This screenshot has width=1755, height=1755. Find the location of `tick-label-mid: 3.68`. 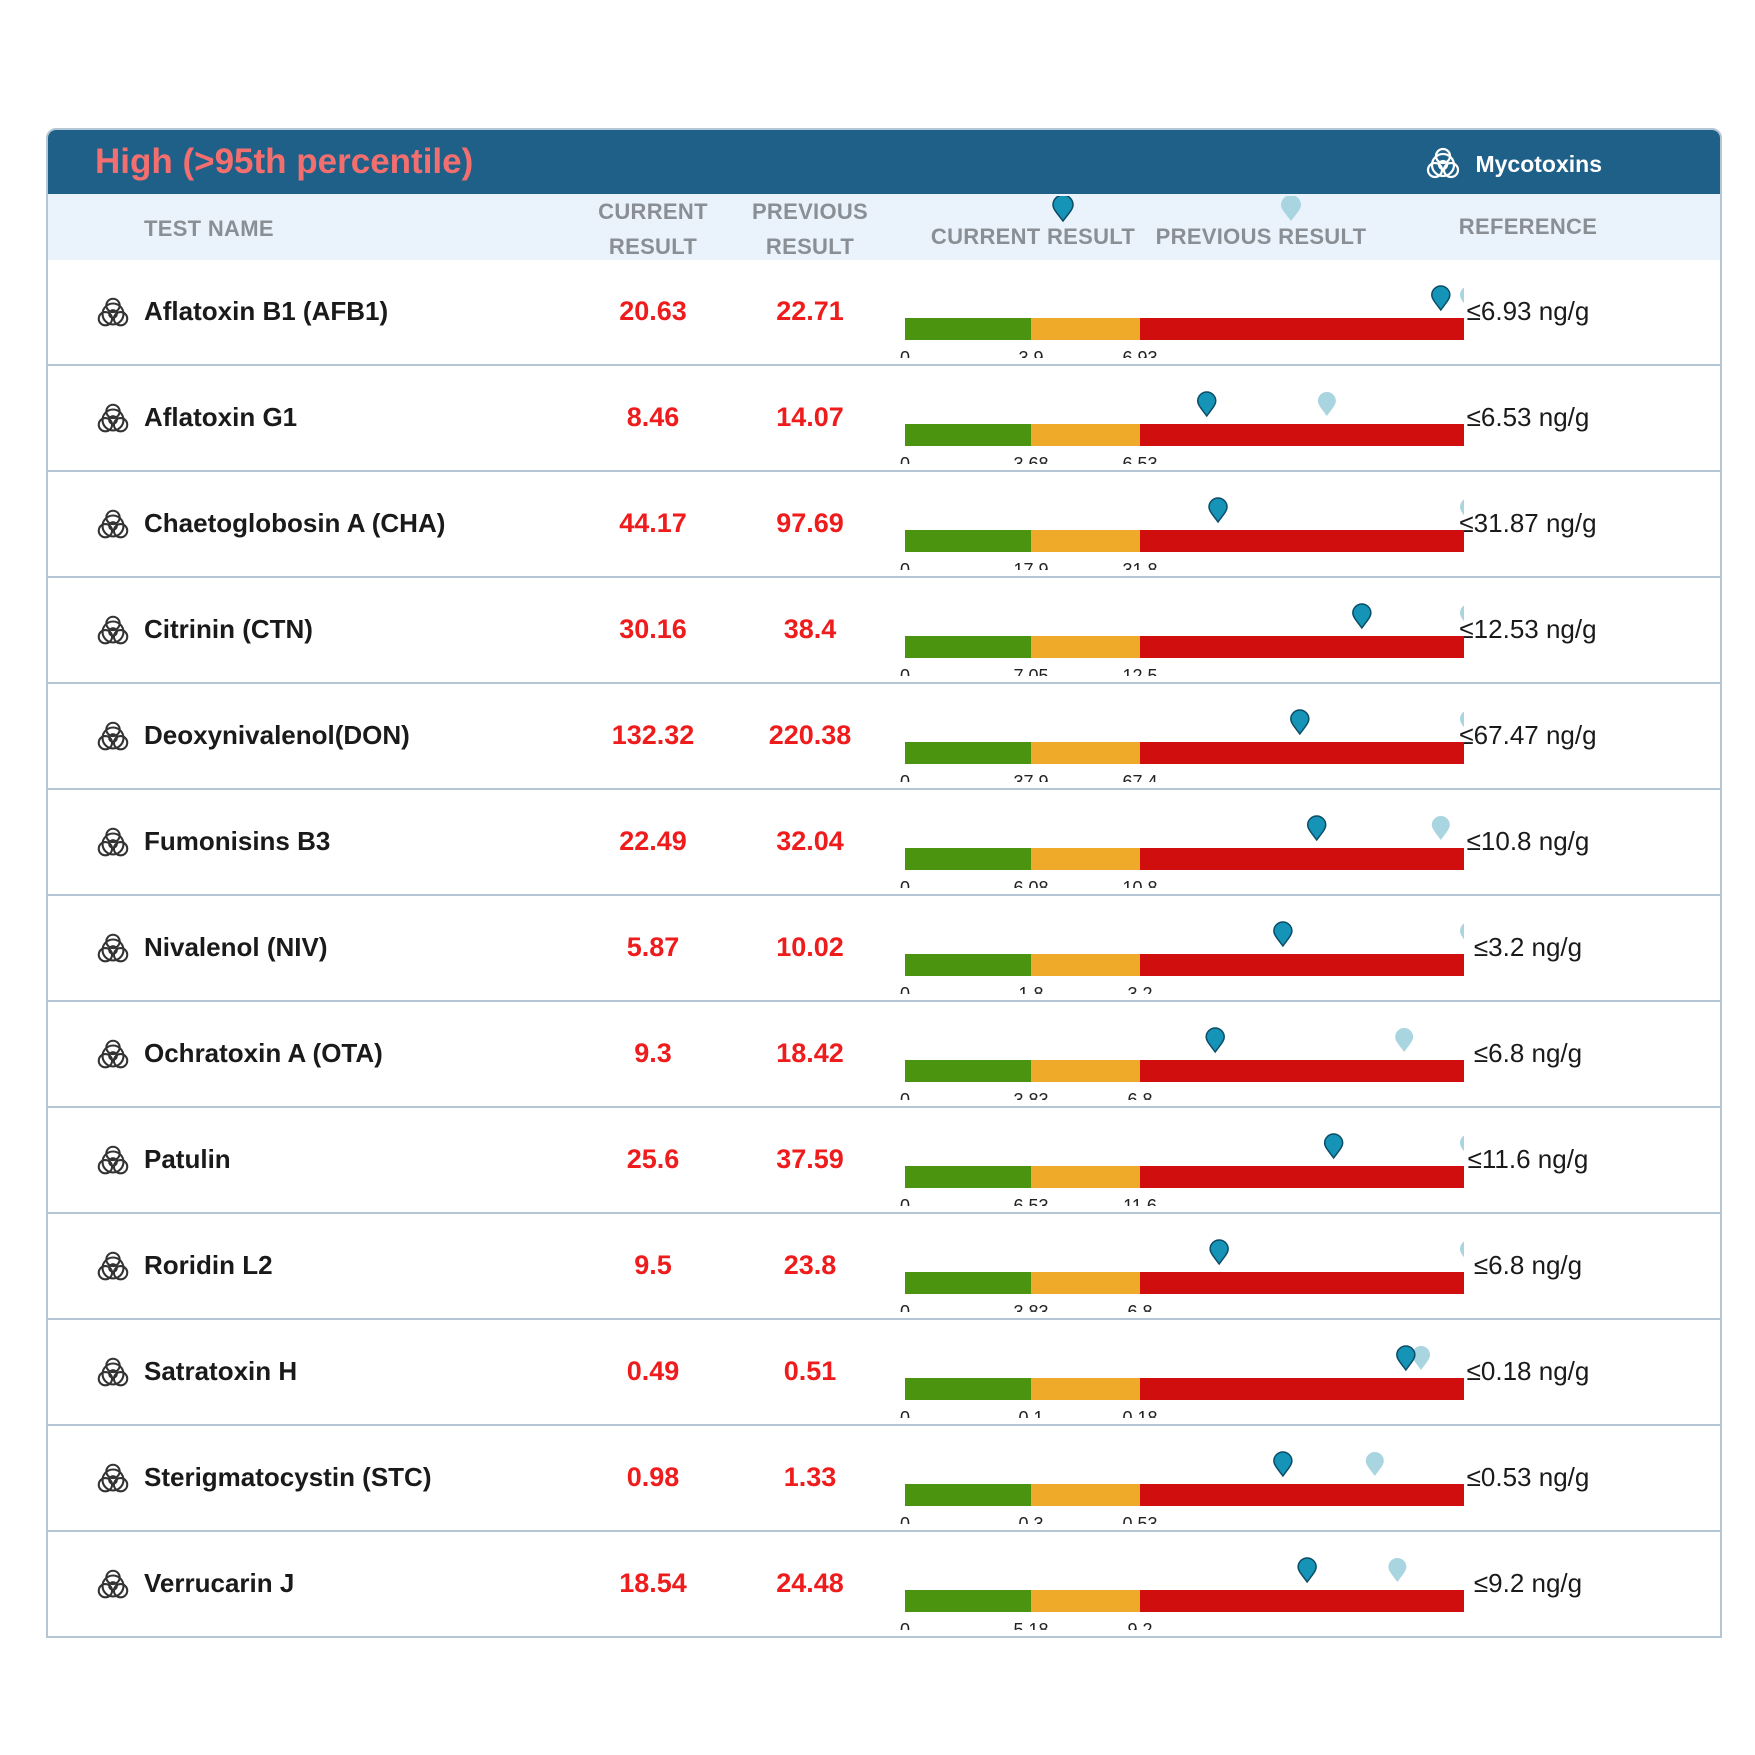

tick-label-mid: 3.68 is located at coordinates (1030, 459).